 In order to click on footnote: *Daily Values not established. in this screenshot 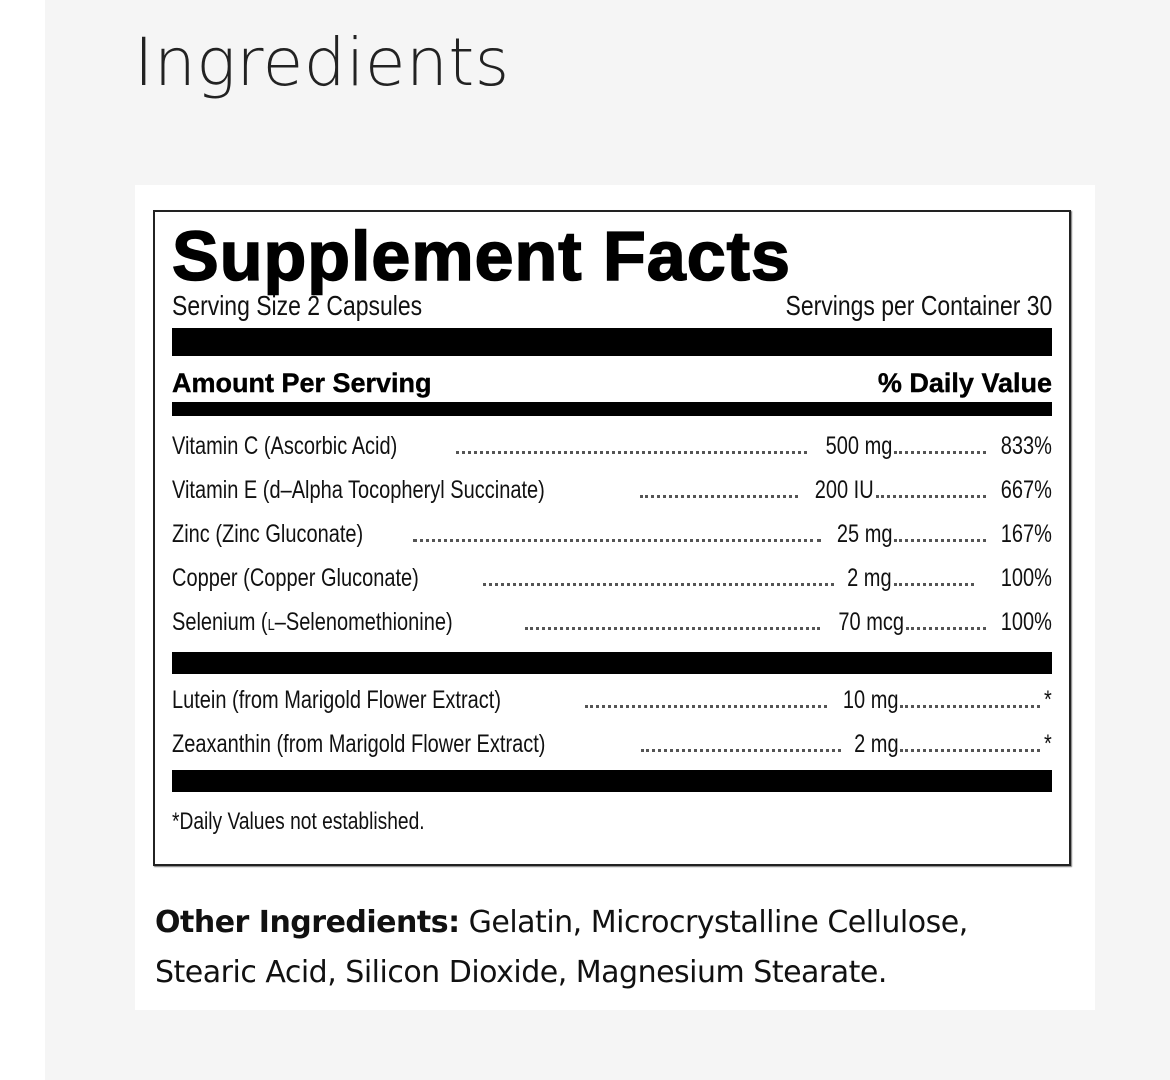, I will do `click(298, 821)`.